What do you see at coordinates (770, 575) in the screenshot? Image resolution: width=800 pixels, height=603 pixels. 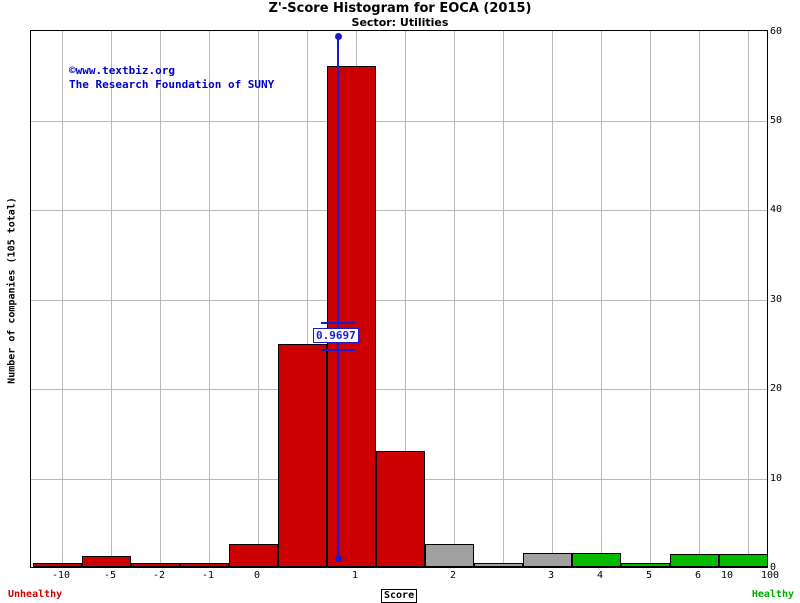 I see `xtick-100: 100` at bounding box center [770, 575].